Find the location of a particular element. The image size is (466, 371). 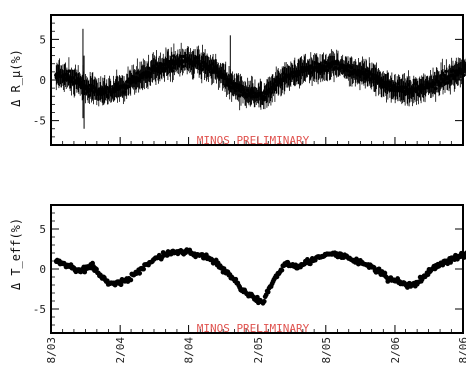

top-preliminary-label: MINOS PRELIMINARY is located at coordinates (253, 140).